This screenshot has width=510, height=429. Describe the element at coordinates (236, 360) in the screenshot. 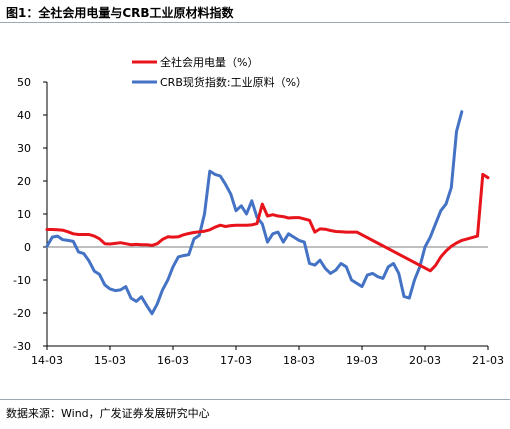

I see `x-tick-label: 17-03` at that location.